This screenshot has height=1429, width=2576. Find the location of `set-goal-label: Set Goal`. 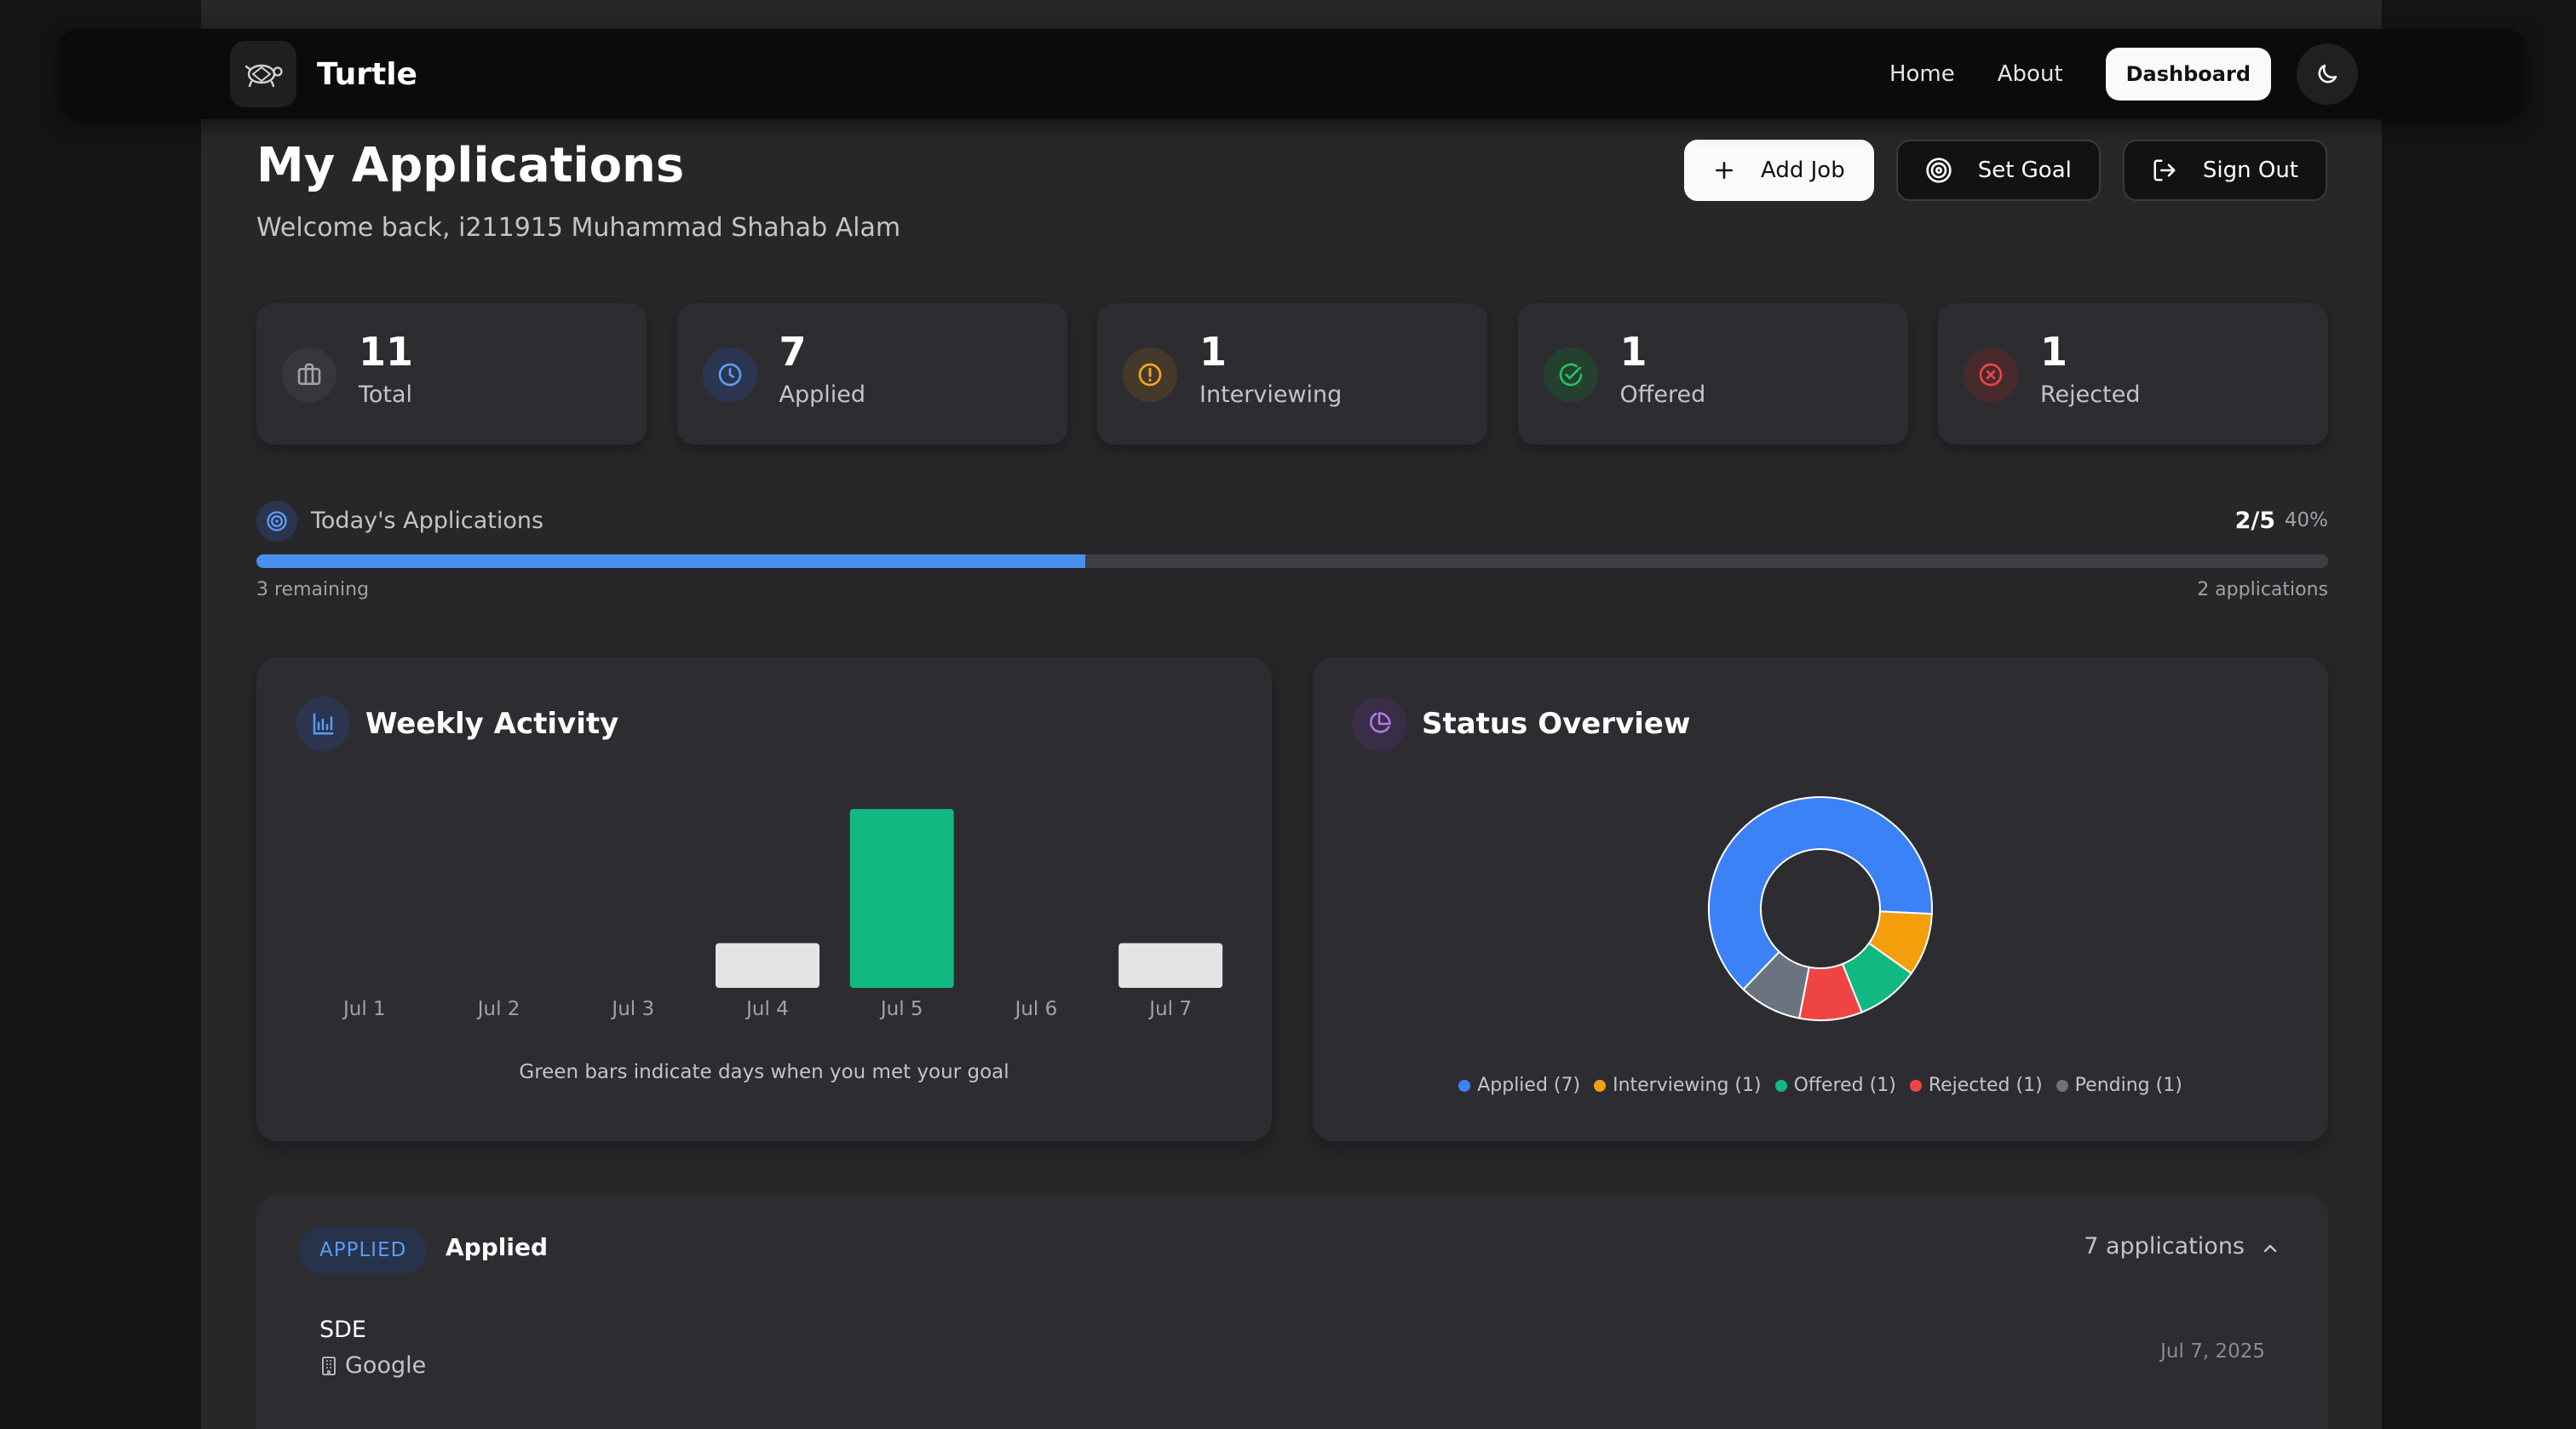

set-goal-label: Set Goal is located at coordinates (2025, 170).